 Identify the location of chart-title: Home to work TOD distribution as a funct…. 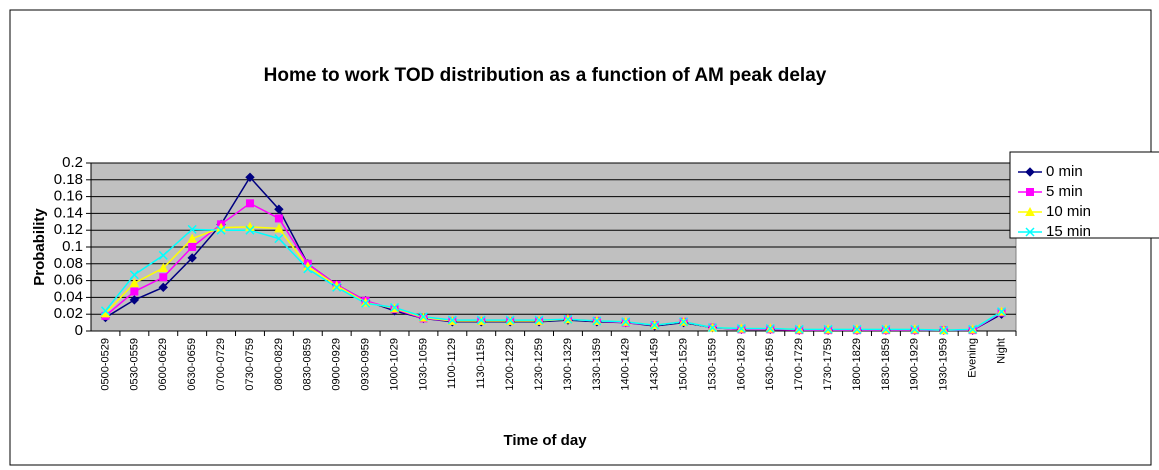
(545, 75).